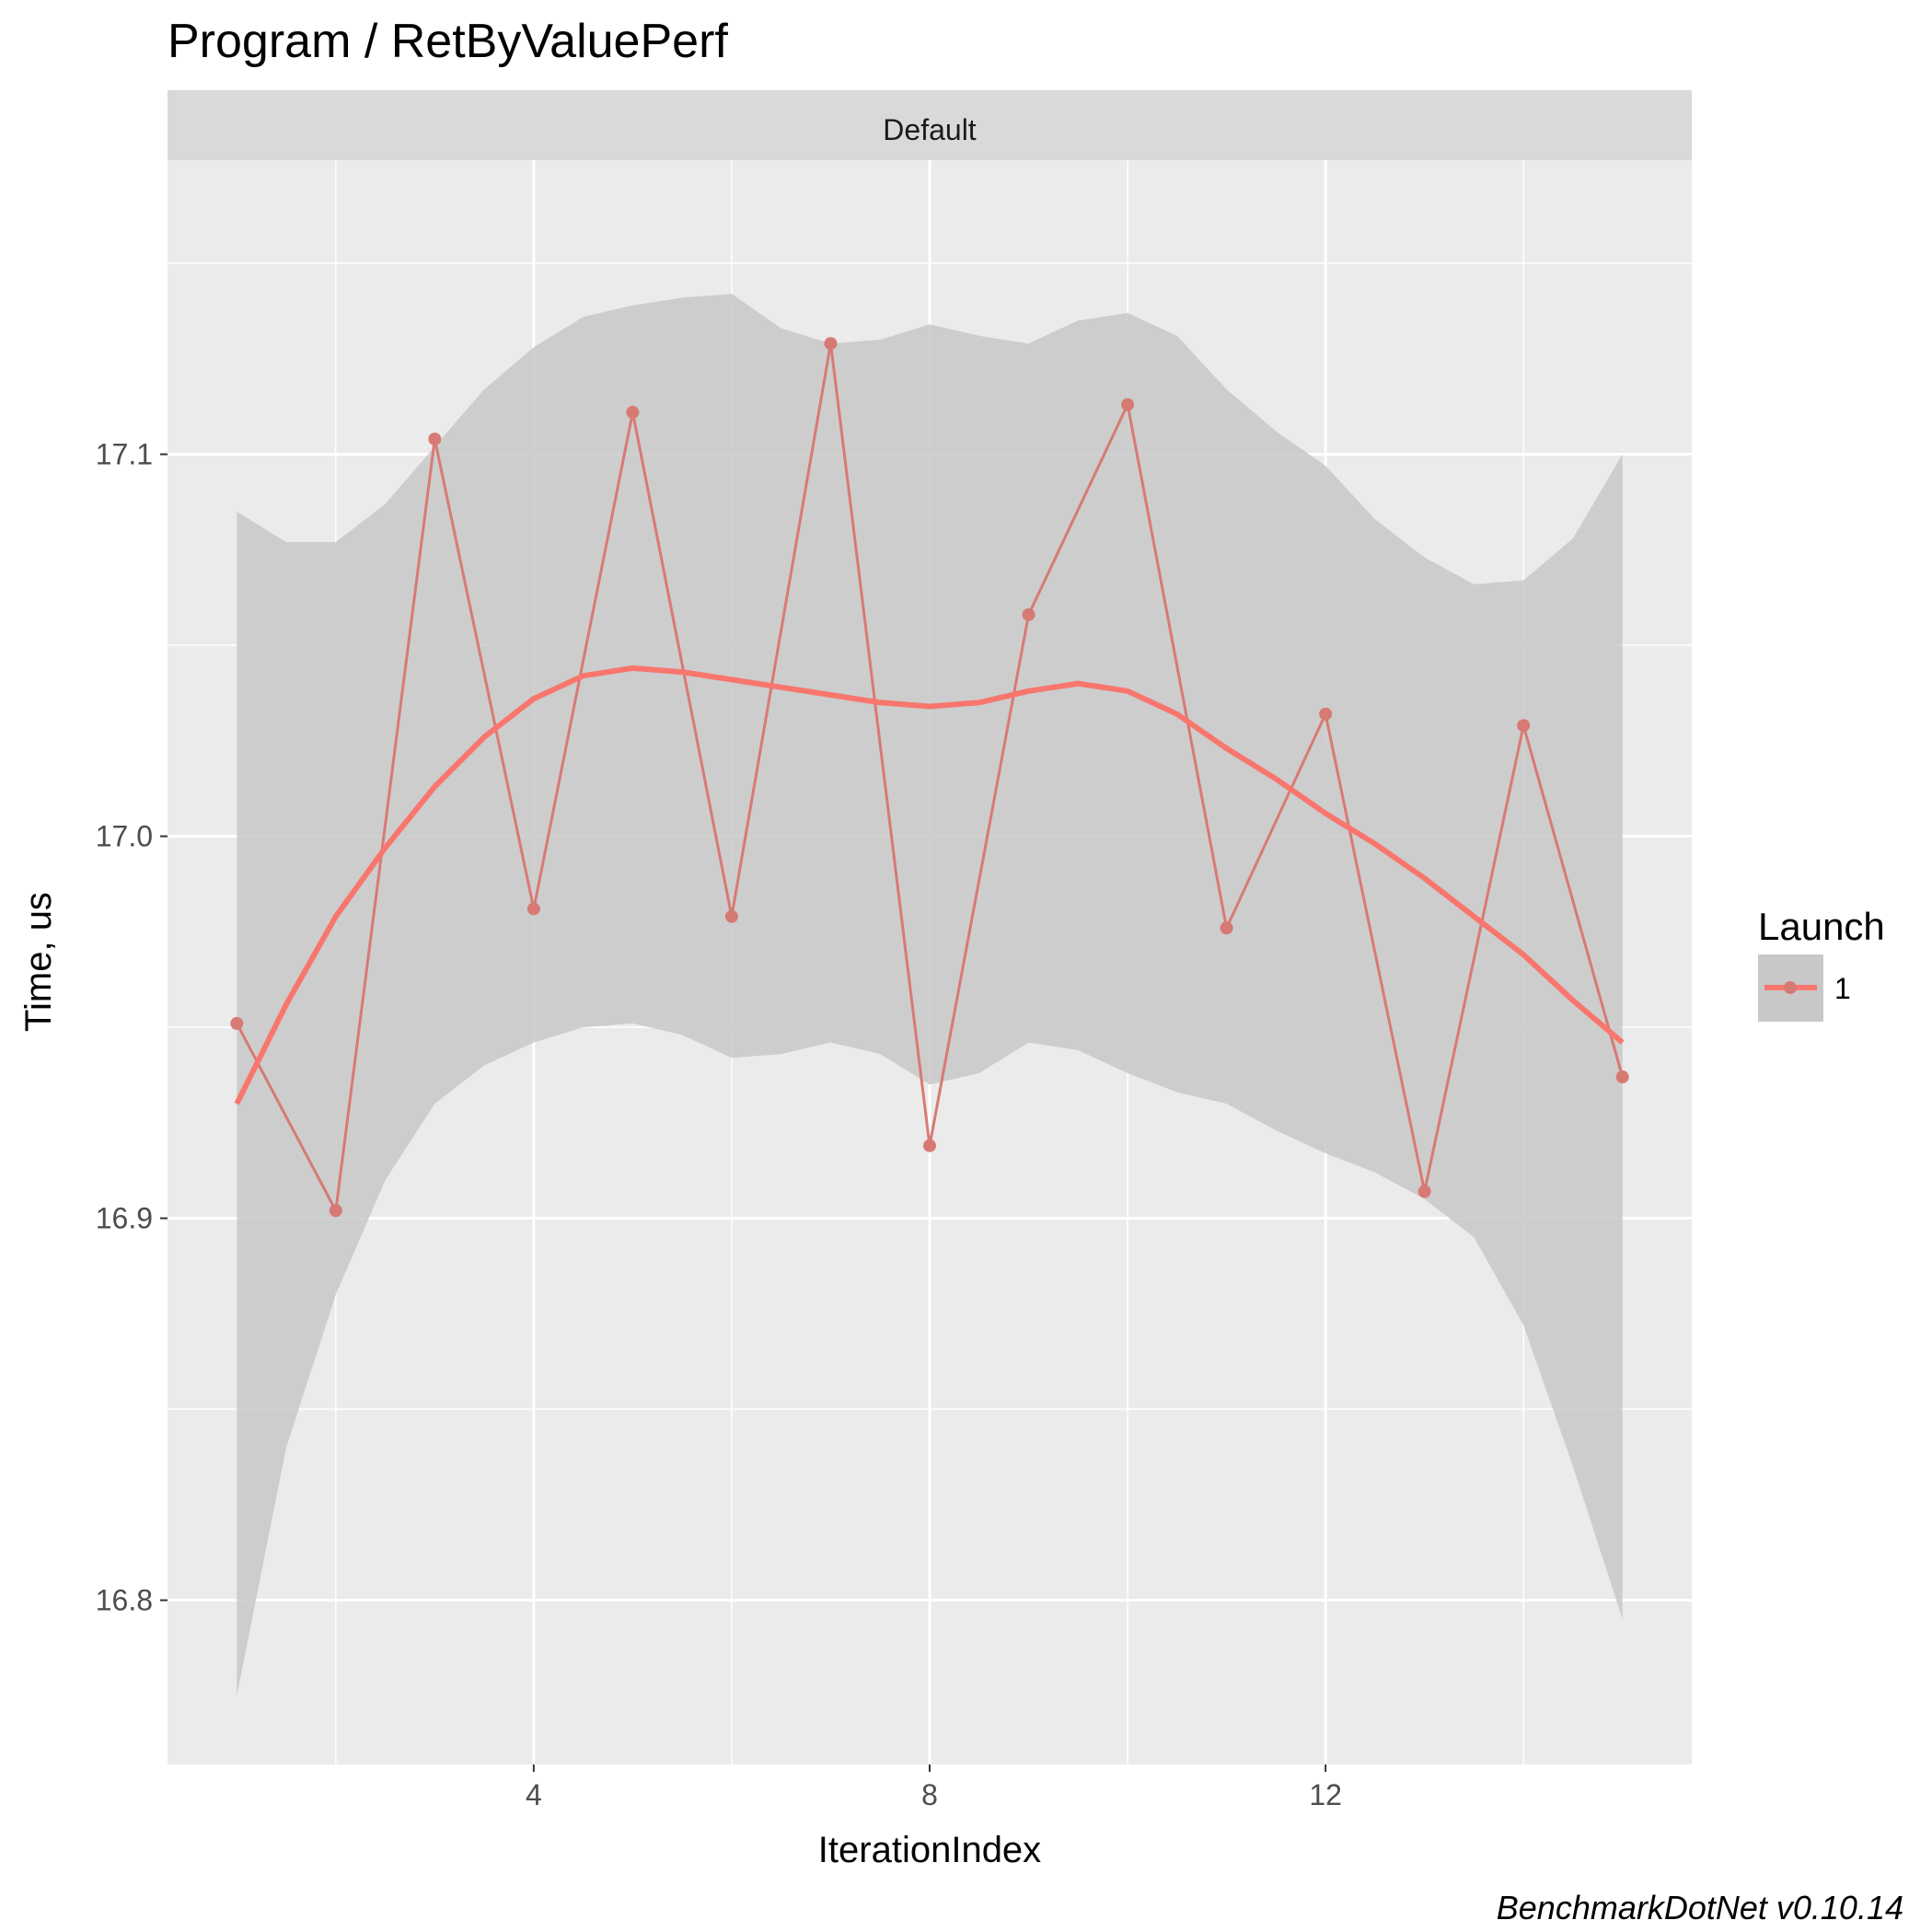 The height and width of the screenshot is (1932, 1932). Describe the element at coordinates (448, 42) in the screenshot. I see `chart-title: Program / RetByValuePerf` at that location.